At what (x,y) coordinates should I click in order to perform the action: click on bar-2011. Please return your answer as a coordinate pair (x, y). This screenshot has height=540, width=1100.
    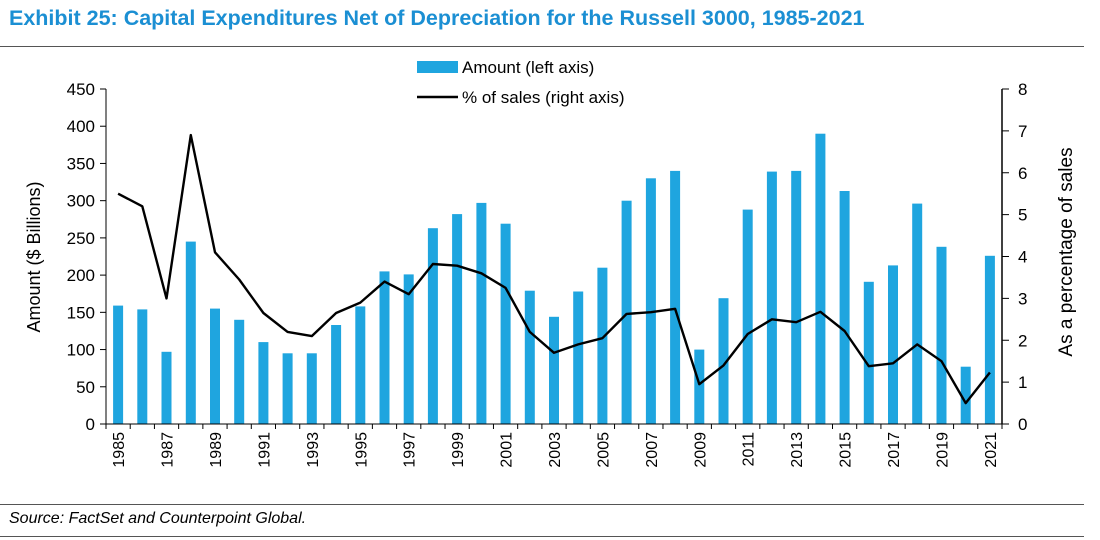
    Looking at the image, I should click on (747, 316).